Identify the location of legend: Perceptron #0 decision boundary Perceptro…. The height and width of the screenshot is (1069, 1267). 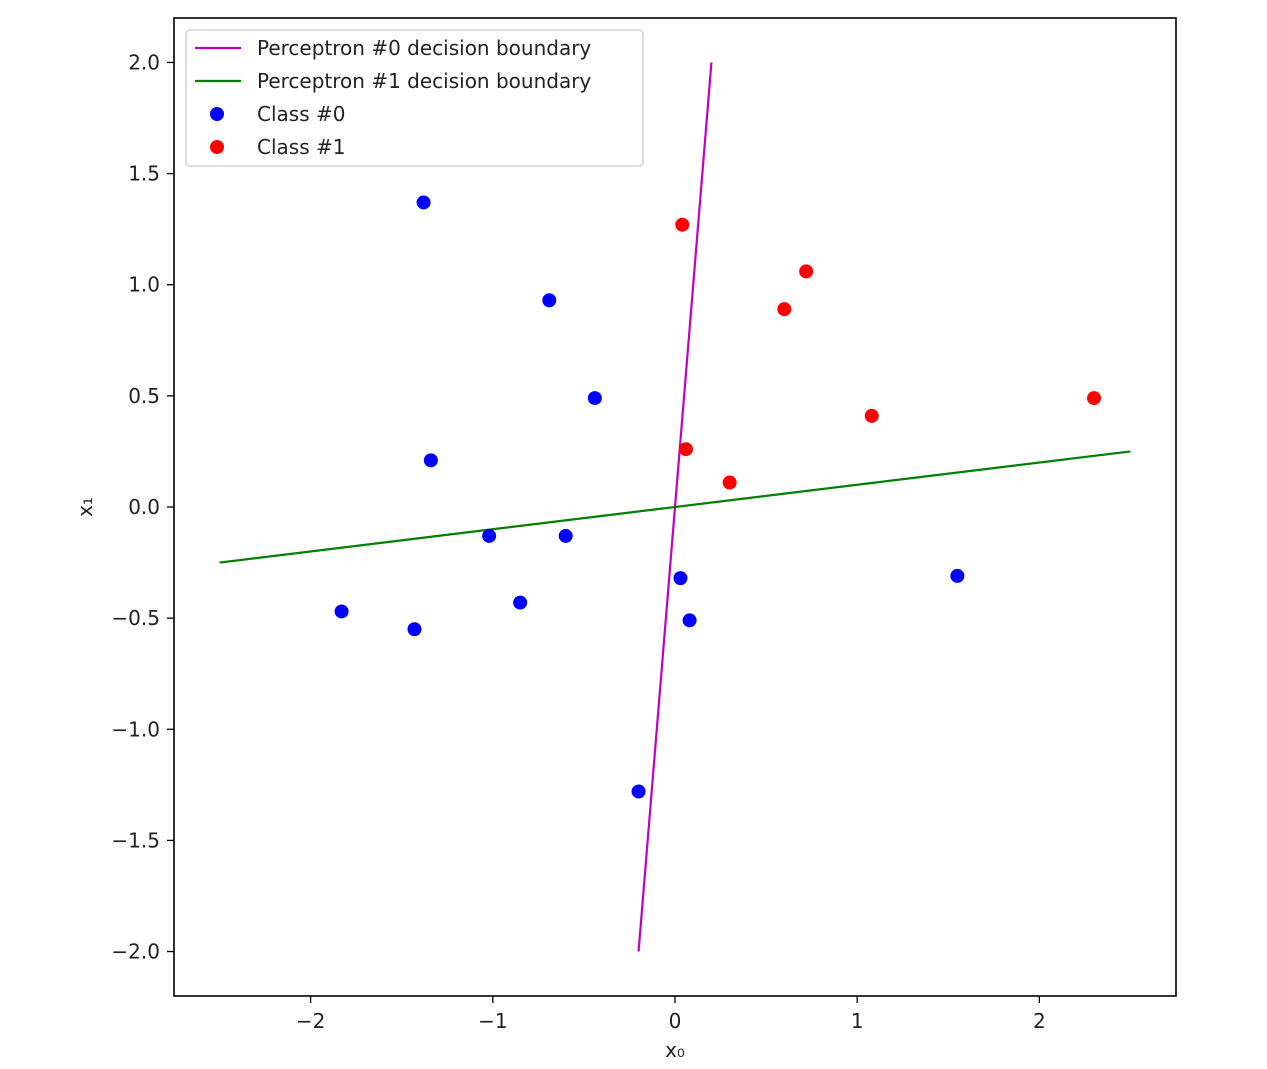
(414, 98).